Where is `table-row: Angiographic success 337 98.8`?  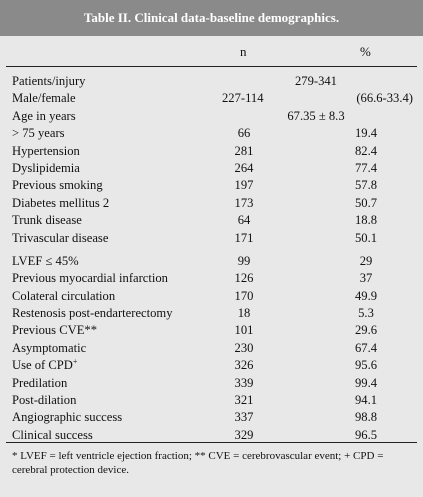
table-row: Angiographic success 337 98.8 is located at coordinates (211, 417).